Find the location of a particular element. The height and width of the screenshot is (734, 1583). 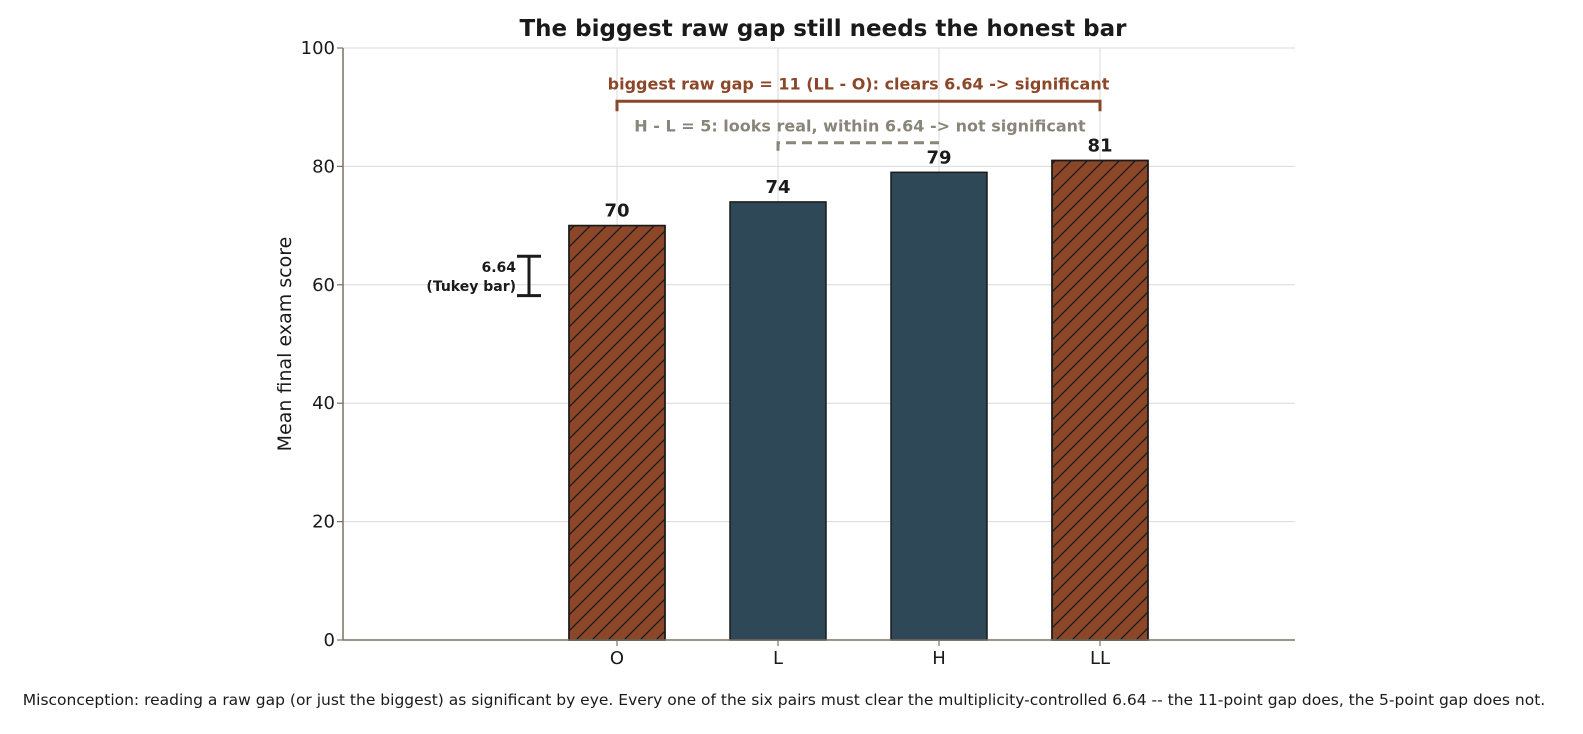

x-tick-label-LL: LL is located at coordinates (1100, 658).